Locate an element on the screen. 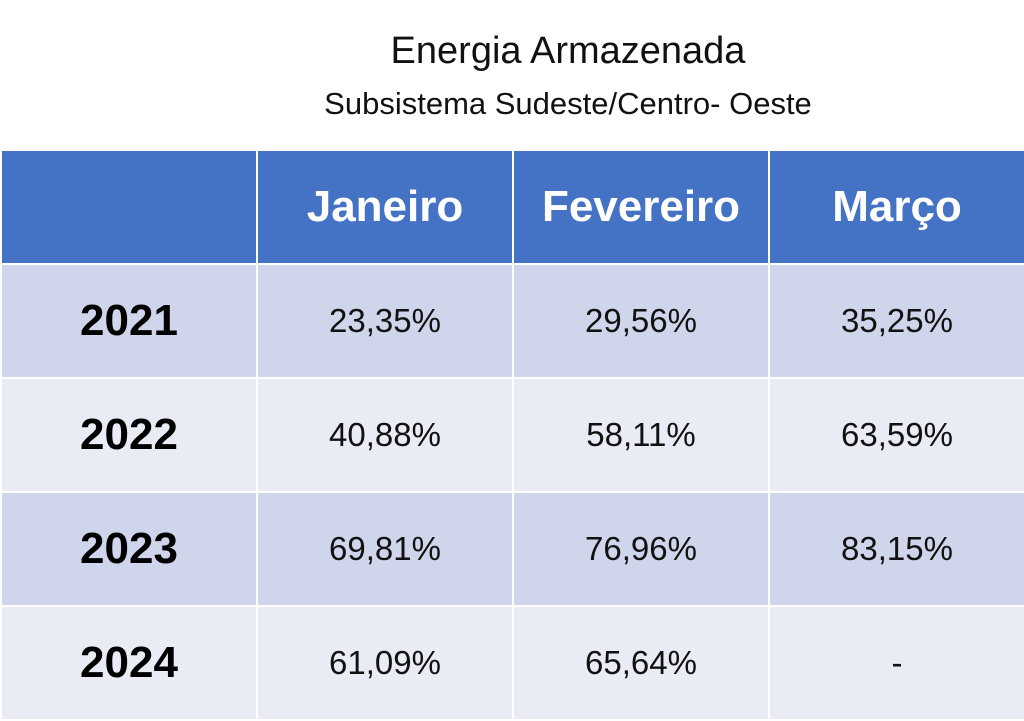  row-year-cell: 2022 is located at coordinates (129, 435).